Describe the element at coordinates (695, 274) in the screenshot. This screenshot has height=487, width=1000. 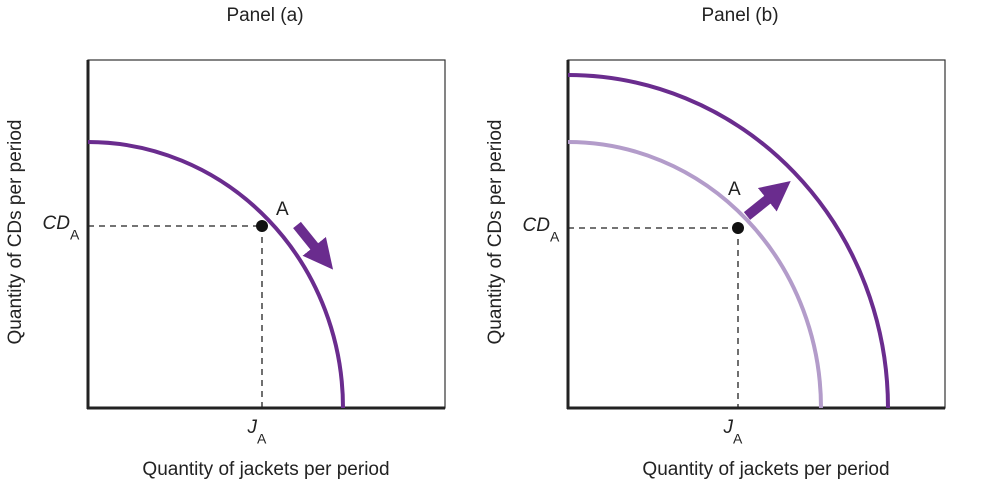
I see `ppc-curve-original` at that location.